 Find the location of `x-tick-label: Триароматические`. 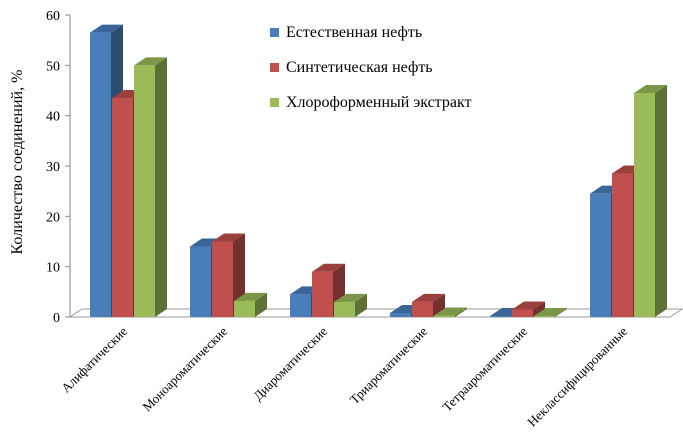

x-tick-label: Триароматические is located at coordinates (389, 365).